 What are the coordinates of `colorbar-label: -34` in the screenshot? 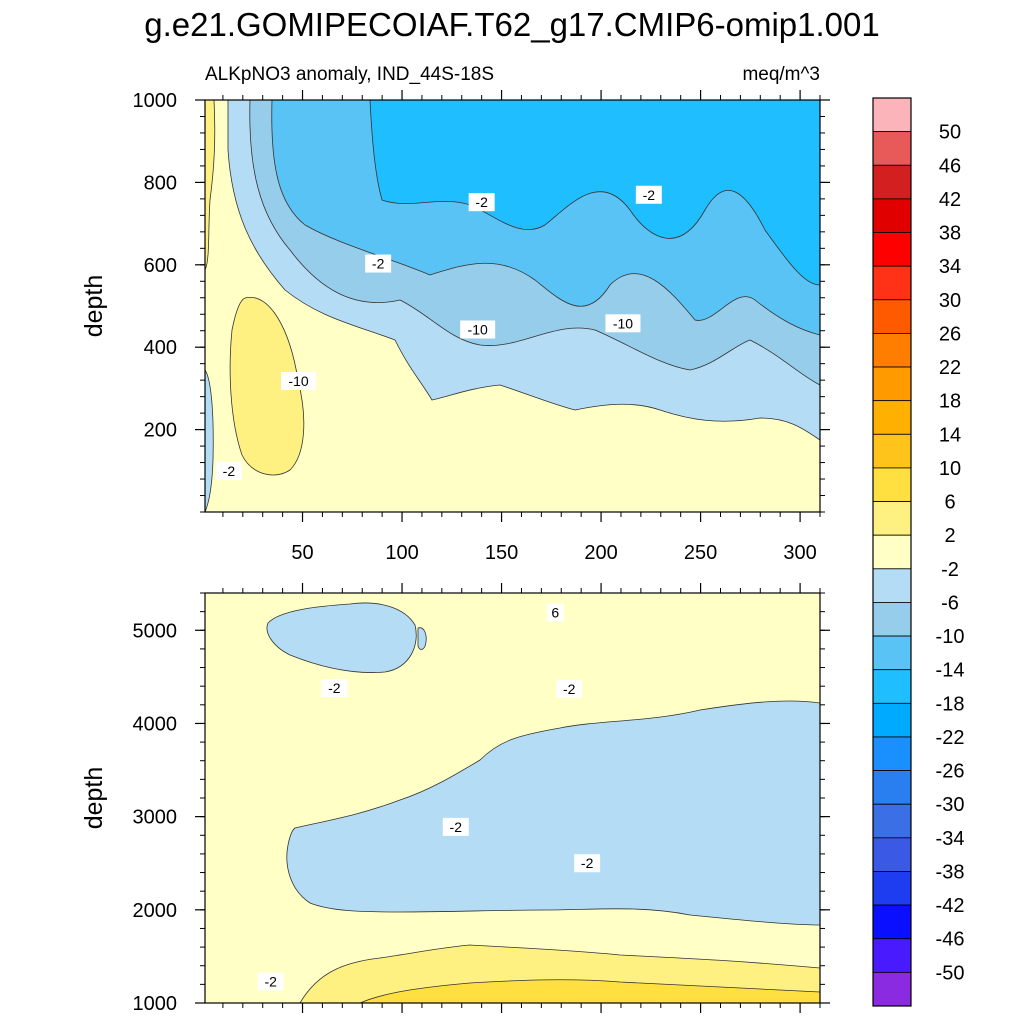 It's located at (950, 839).